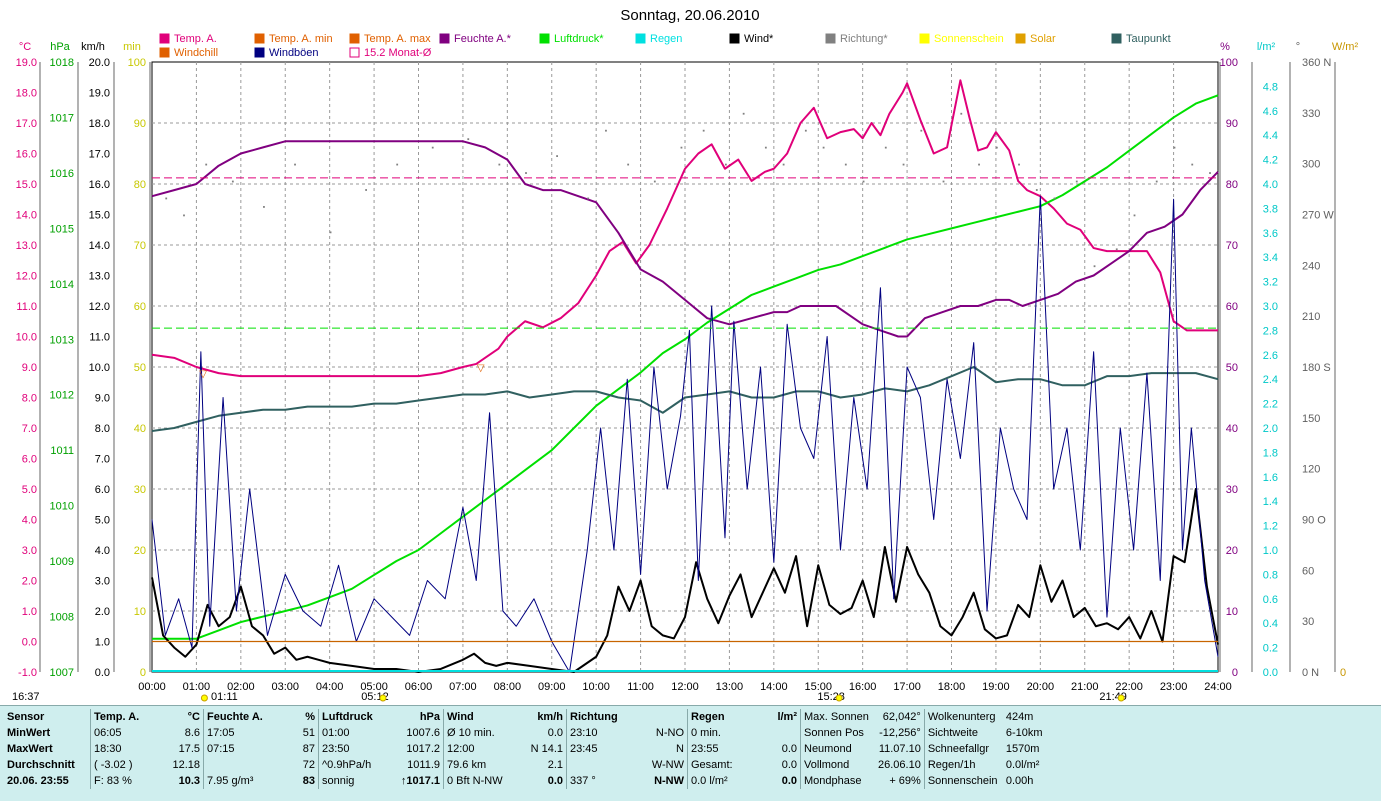 Image resolution: width=1381 pixels, height=801 pixels. I want to click on pressure-axis-tick: 1014, so click(62, 285).